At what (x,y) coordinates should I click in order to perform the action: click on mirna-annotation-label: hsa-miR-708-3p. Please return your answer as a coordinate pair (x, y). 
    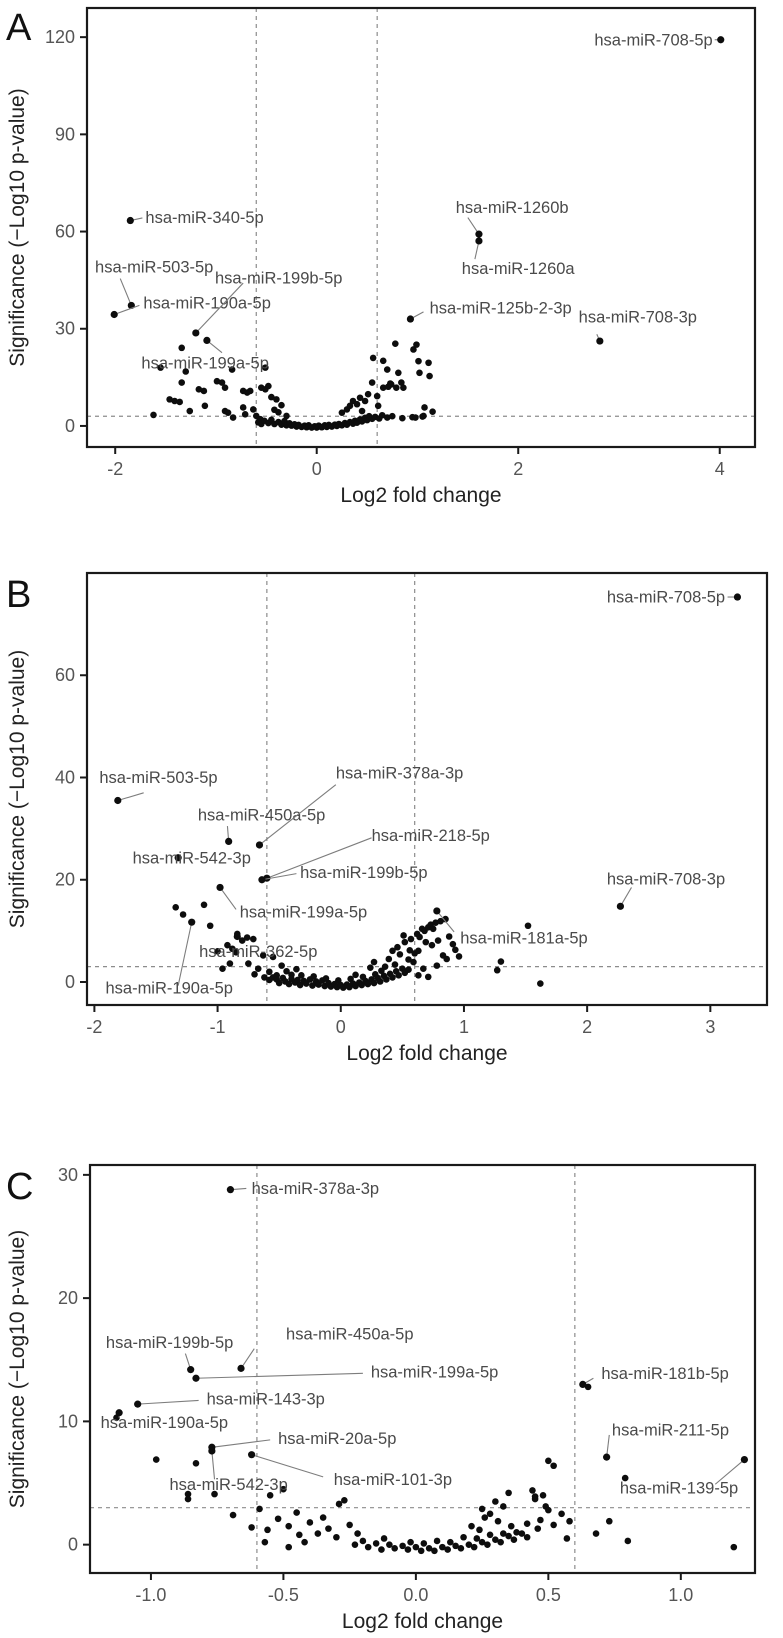
    Looking at the image, I should click on (638, 318).